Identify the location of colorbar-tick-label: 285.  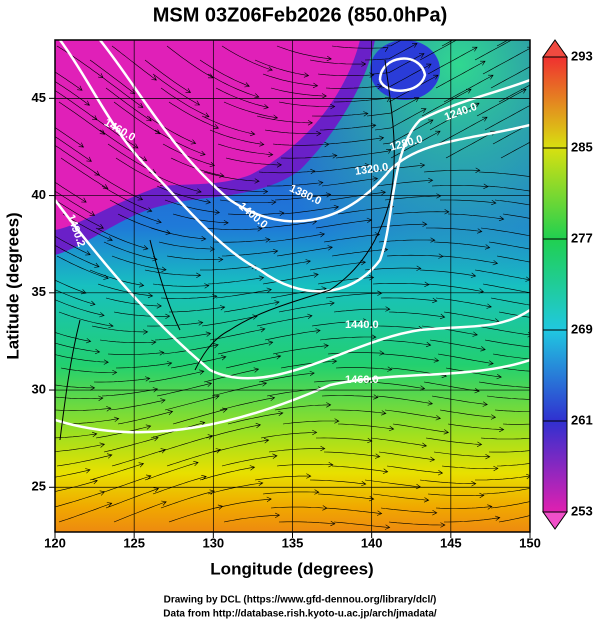
(582, 146).